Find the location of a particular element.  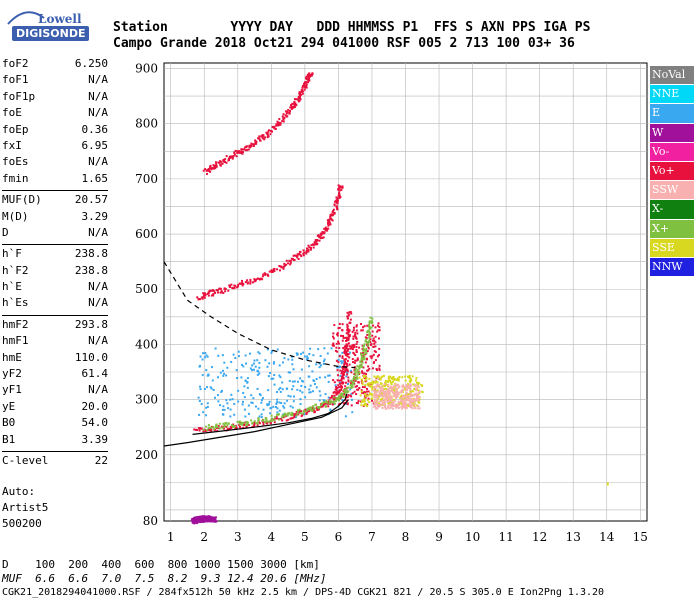

logo-line1: Lowell is located at coordinates (60, 19).